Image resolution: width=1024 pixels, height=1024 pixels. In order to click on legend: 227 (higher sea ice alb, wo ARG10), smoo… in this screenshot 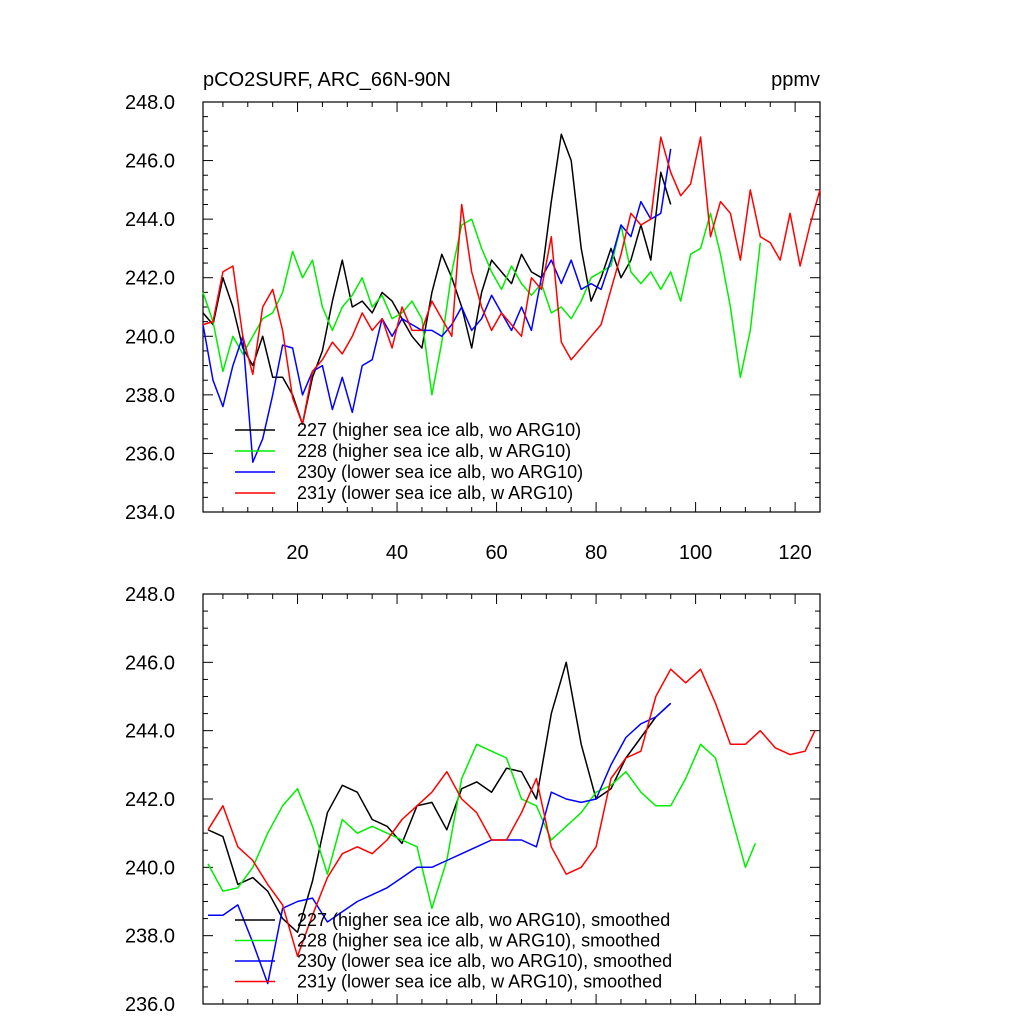, I will do `click(453, 951)`.